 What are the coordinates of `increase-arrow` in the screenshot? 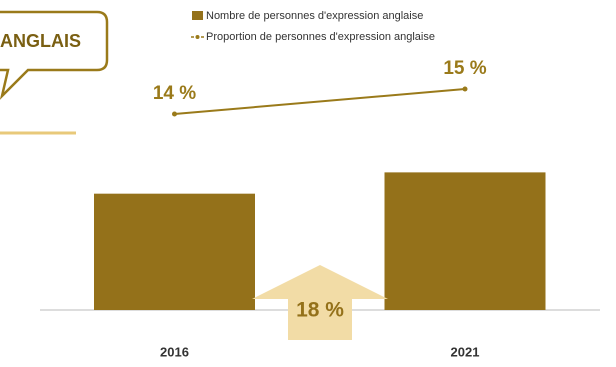 It's located at (320, 302).